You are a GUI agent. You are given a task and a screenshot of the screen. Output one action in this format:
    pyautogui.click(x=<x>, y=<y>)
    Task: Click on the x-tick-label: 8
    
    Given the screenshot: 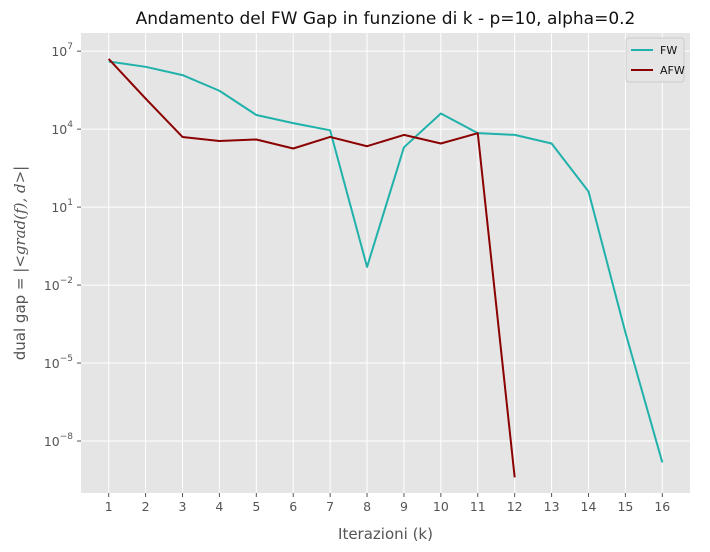 What is the action you would take?
    pyautogui.click(x=367, y=506)
    